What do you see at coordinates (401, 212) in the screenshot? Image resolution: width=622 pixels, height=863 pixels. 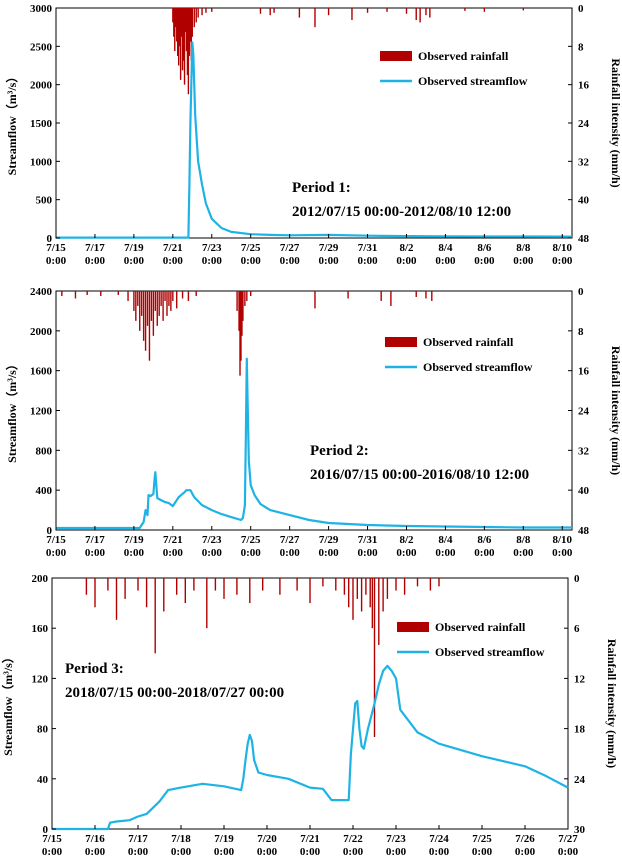 I see `period-range: 2012/07/15 00:00-2012/08/10 12:00` at bounding box center [401, 212].